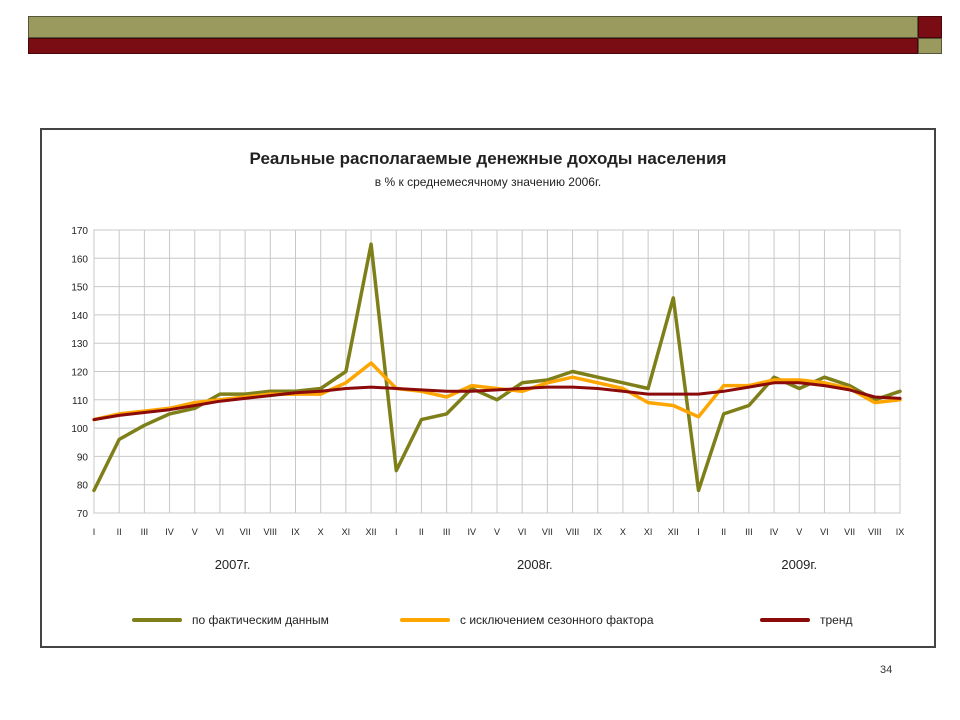 This screenshot has width=960, height=720. Describe the element at coordinates (83, 514) in the screenshot. I see `y-tick-label: 70` at that location.